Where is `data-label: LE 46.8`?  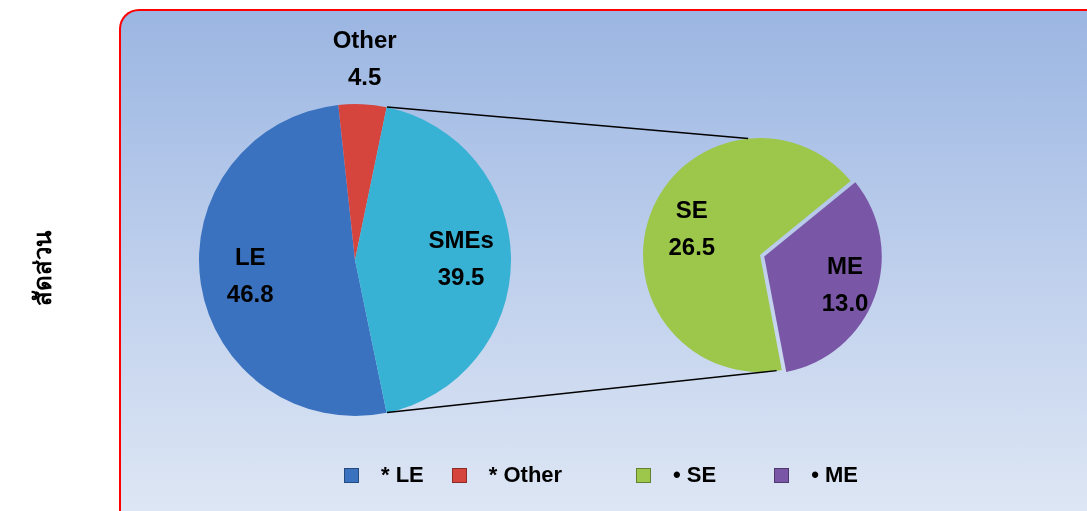 data-label: LE 46.8 is located at coordinates (250, 274).